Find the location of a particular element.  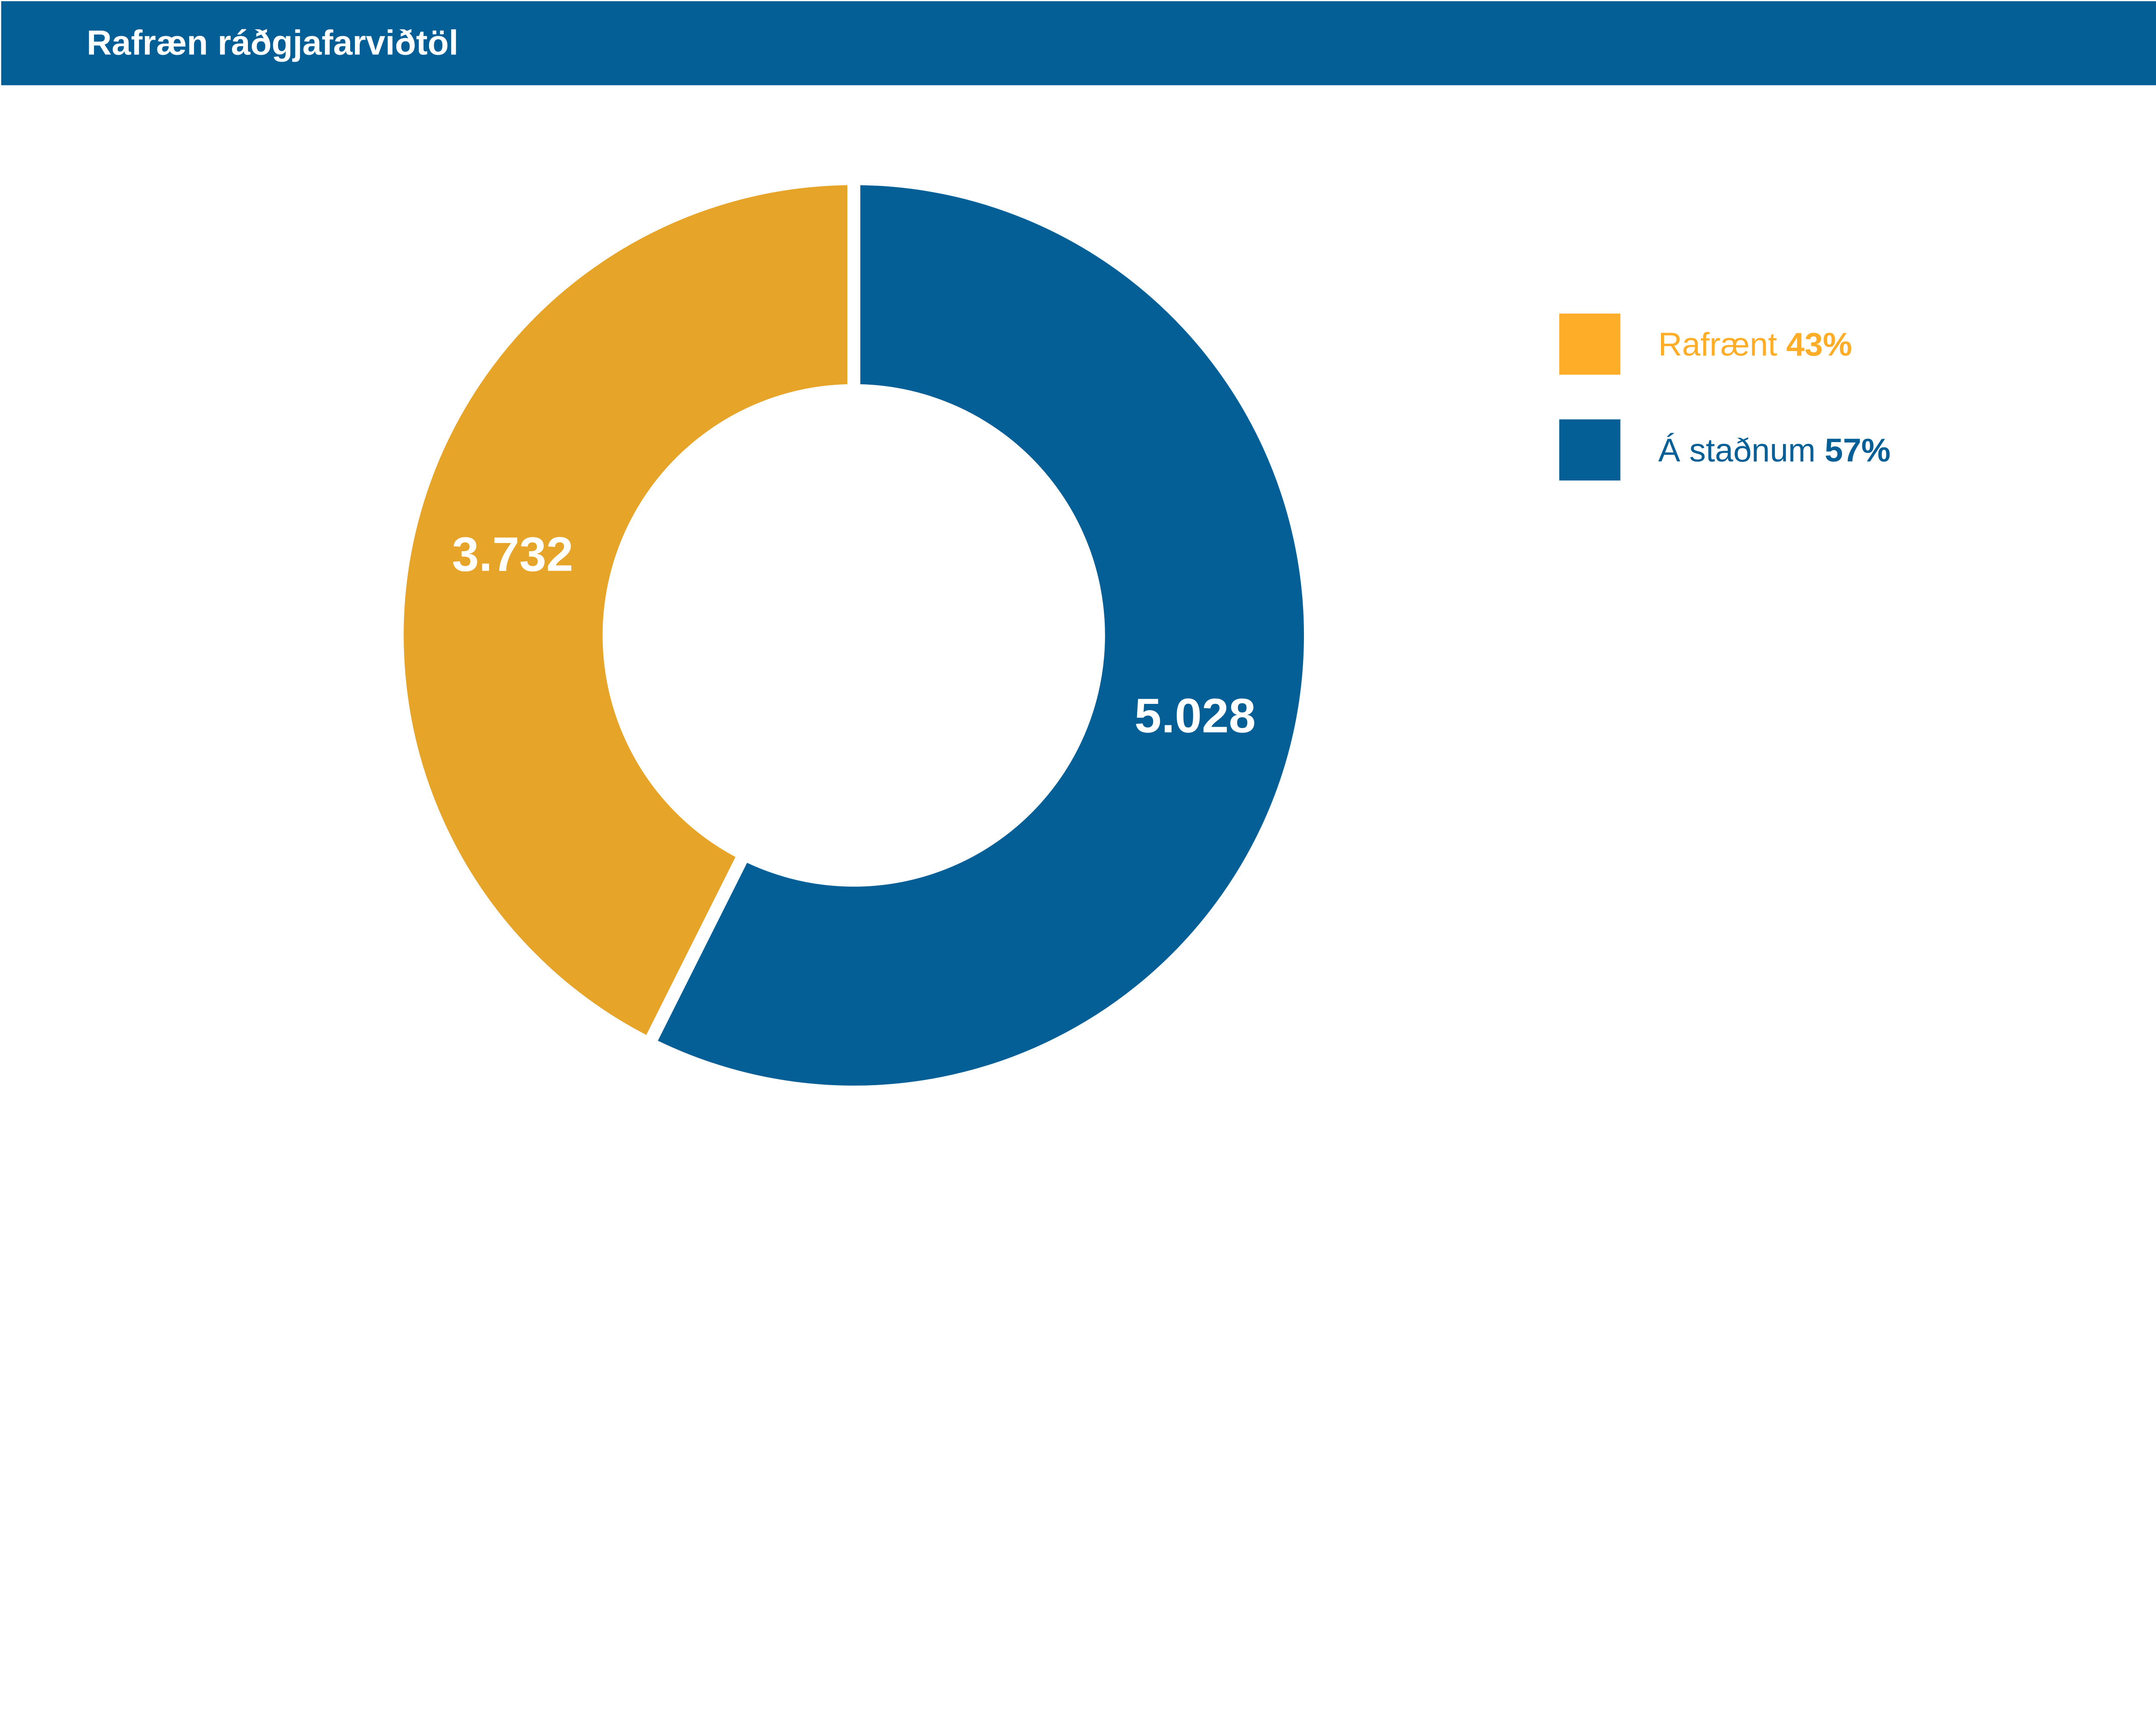

legend-percent: 57% is located at coordinates (1858, 450).